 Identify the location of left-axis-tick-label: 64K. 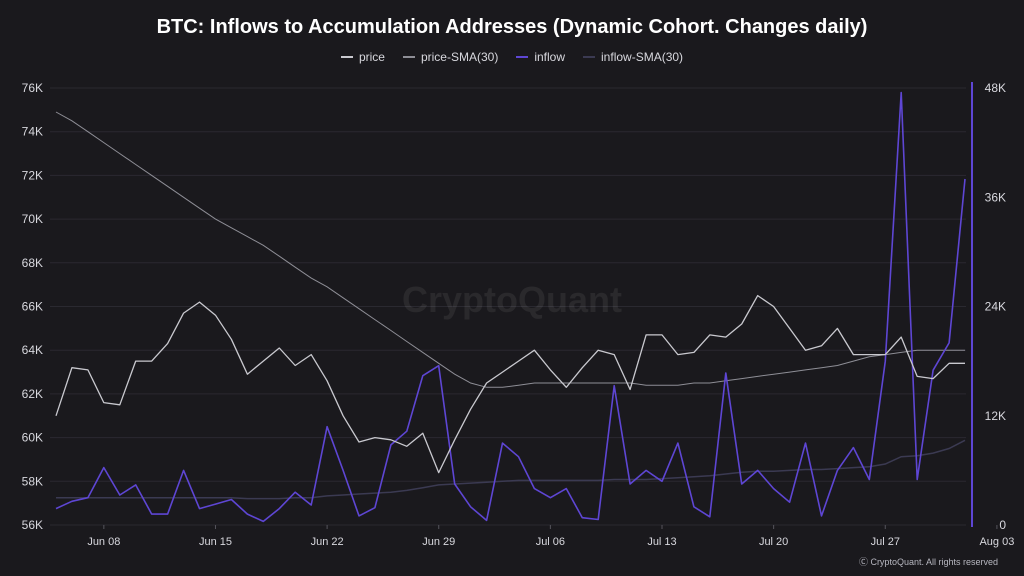
(32, 350).